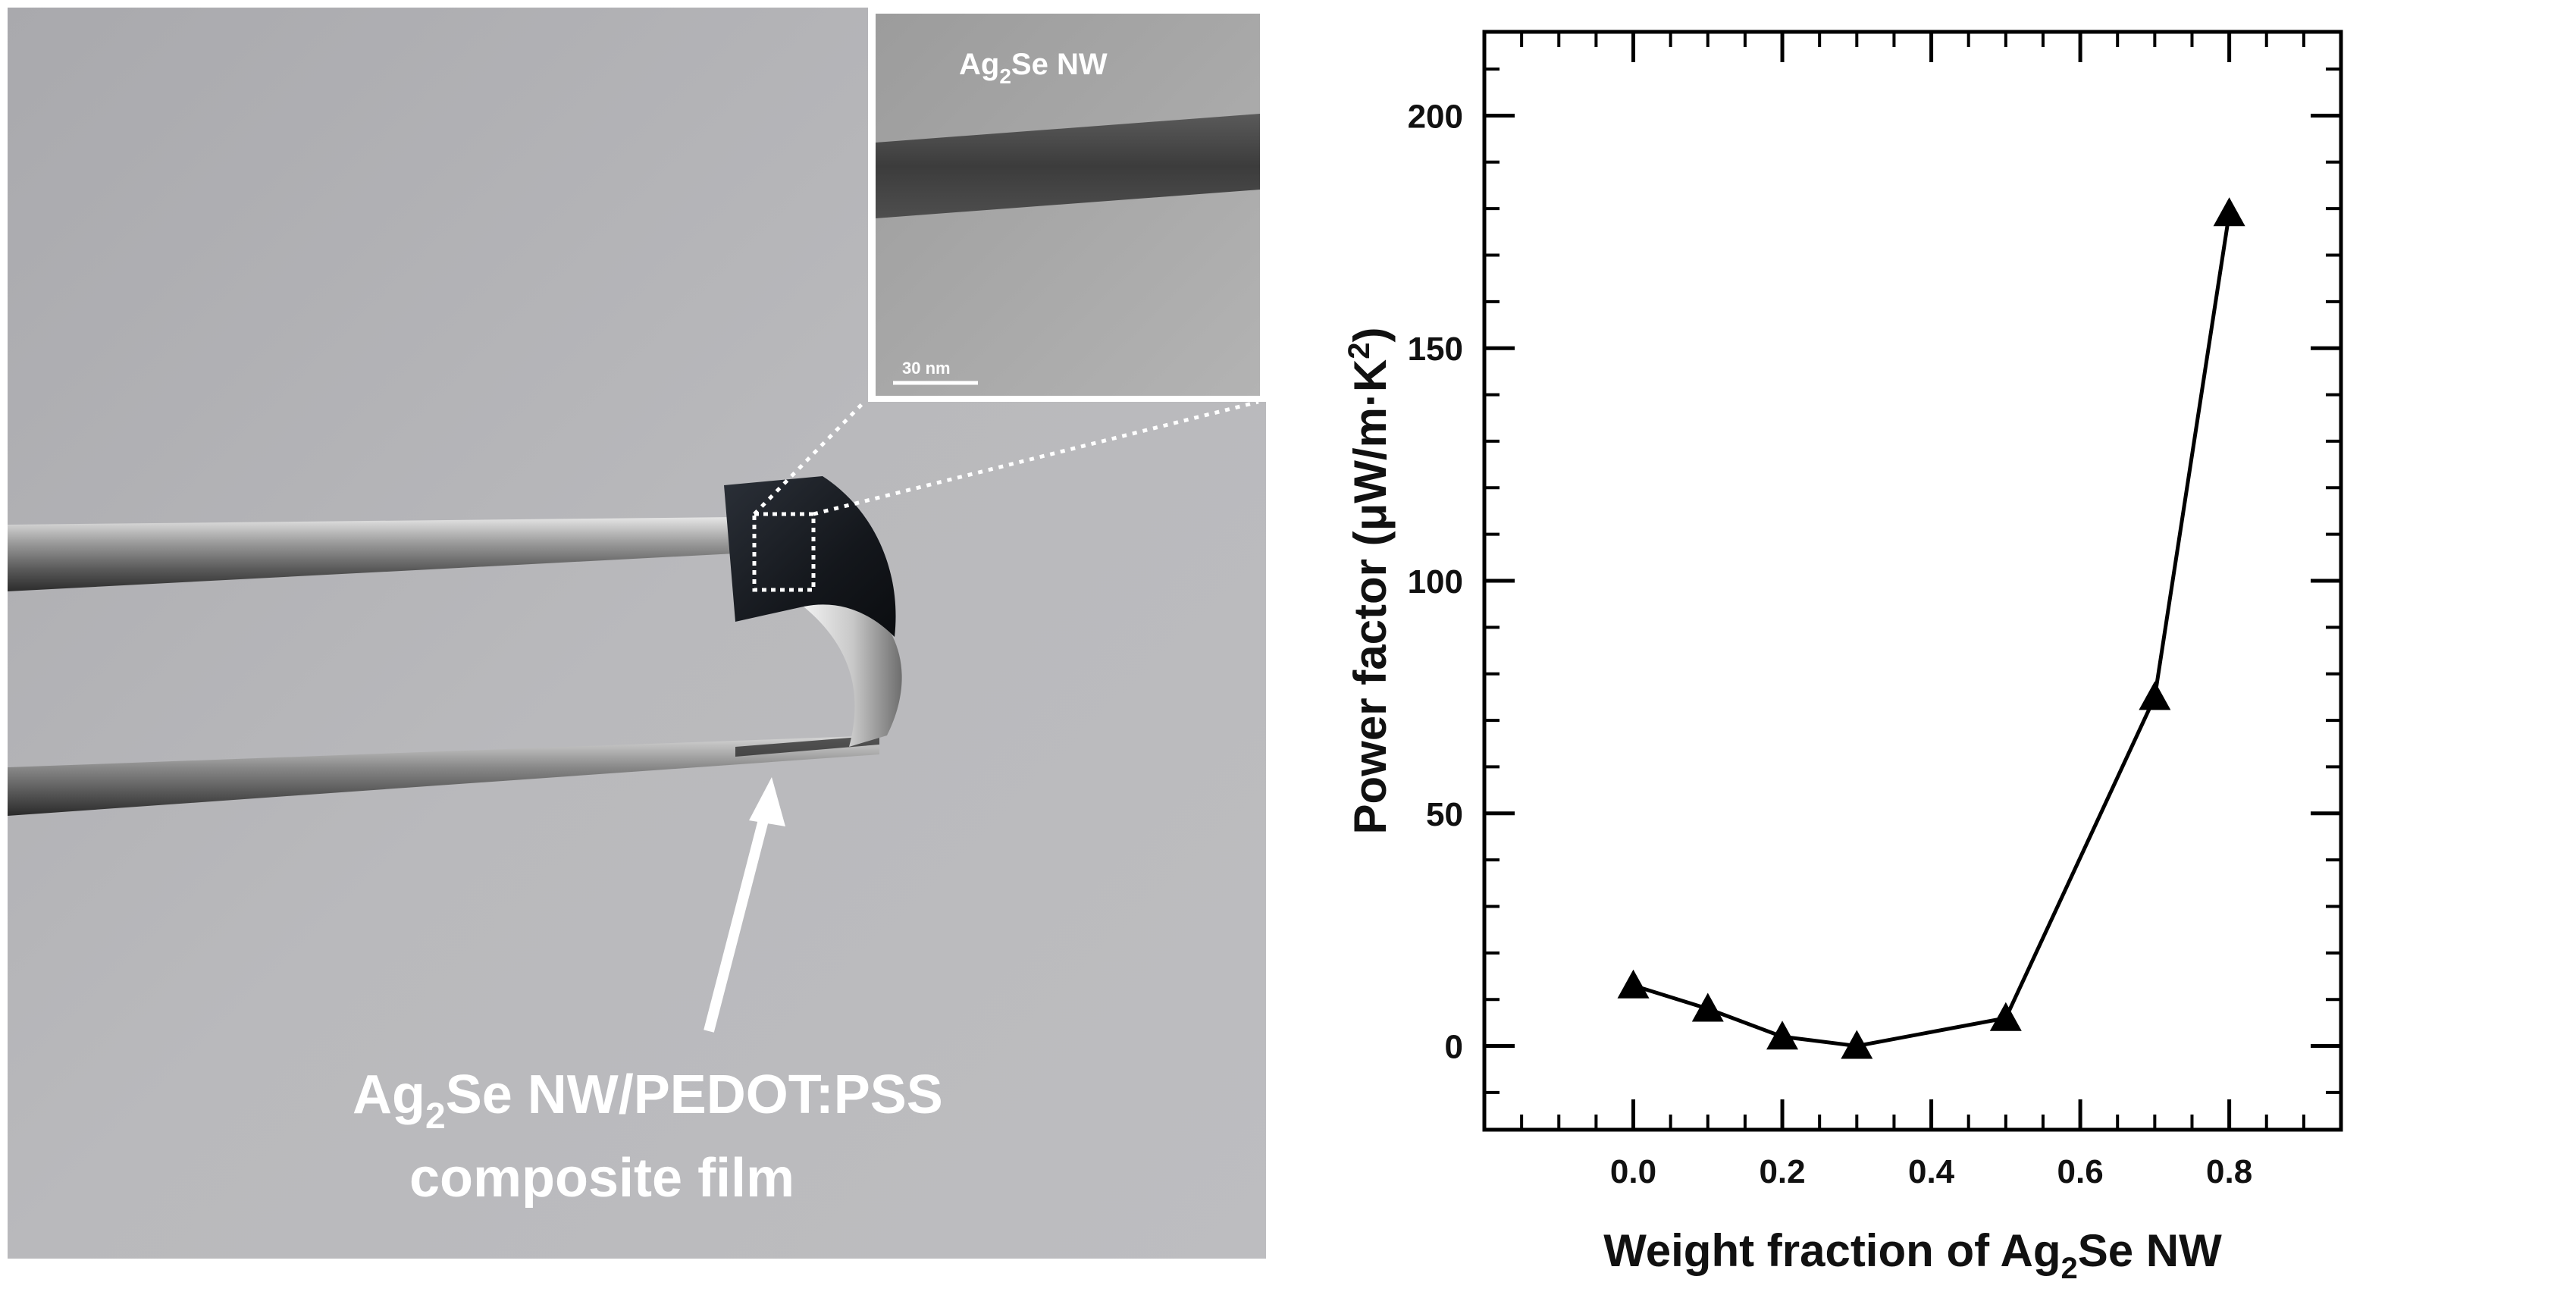 This screenshot has height=1295, width=2576. What do you see at coordinates (1435, 350) in the screenshot?
I see `y-tick-label: 150` at bounding box center [1435, 350].